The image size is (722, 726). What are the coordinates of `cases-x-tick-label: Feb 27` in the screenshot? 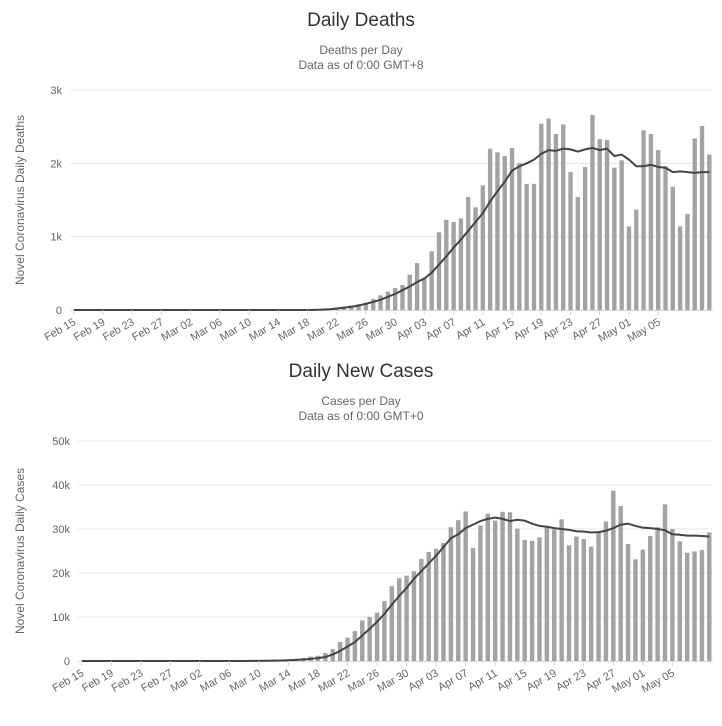 It's located at (157, 681).